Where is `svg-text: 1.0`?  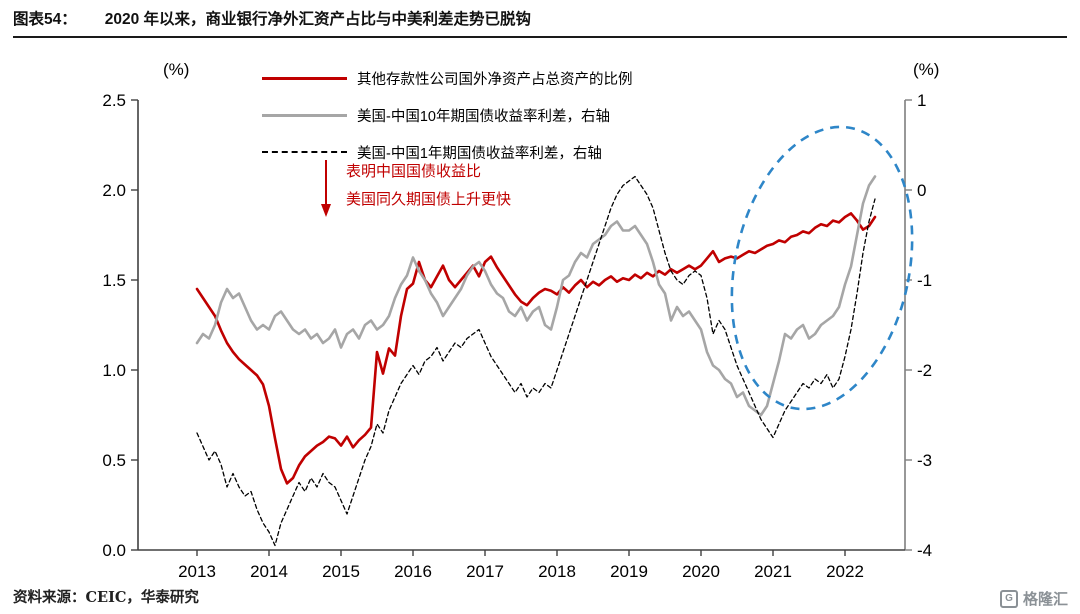
svg-text: 1.0 is located at coordinates (114, 370).